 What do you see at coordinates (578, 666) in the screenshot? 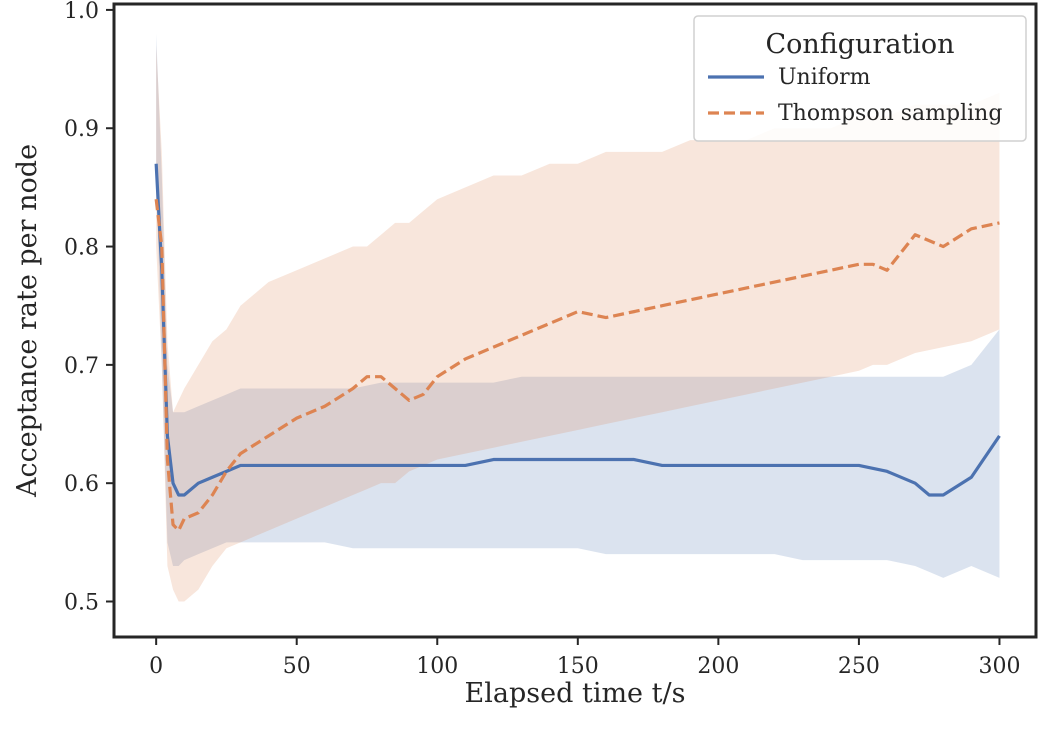
I see `x-tick-label: 150` at bounding box center [578, 666].